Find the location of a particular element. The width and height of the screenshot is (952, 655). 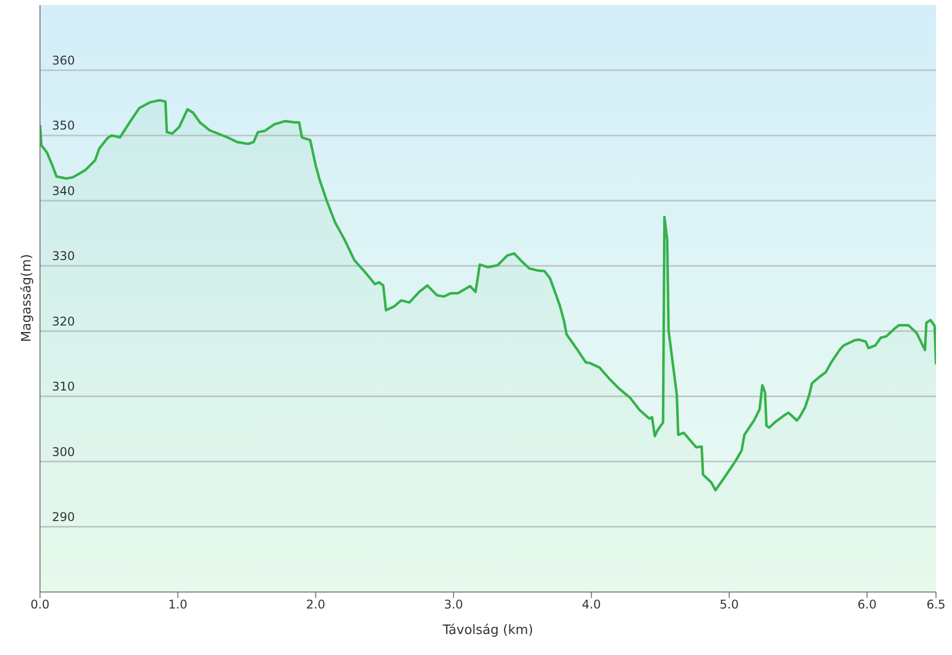

x-tick-label: 6.5 is located at coordinates (936, 605).